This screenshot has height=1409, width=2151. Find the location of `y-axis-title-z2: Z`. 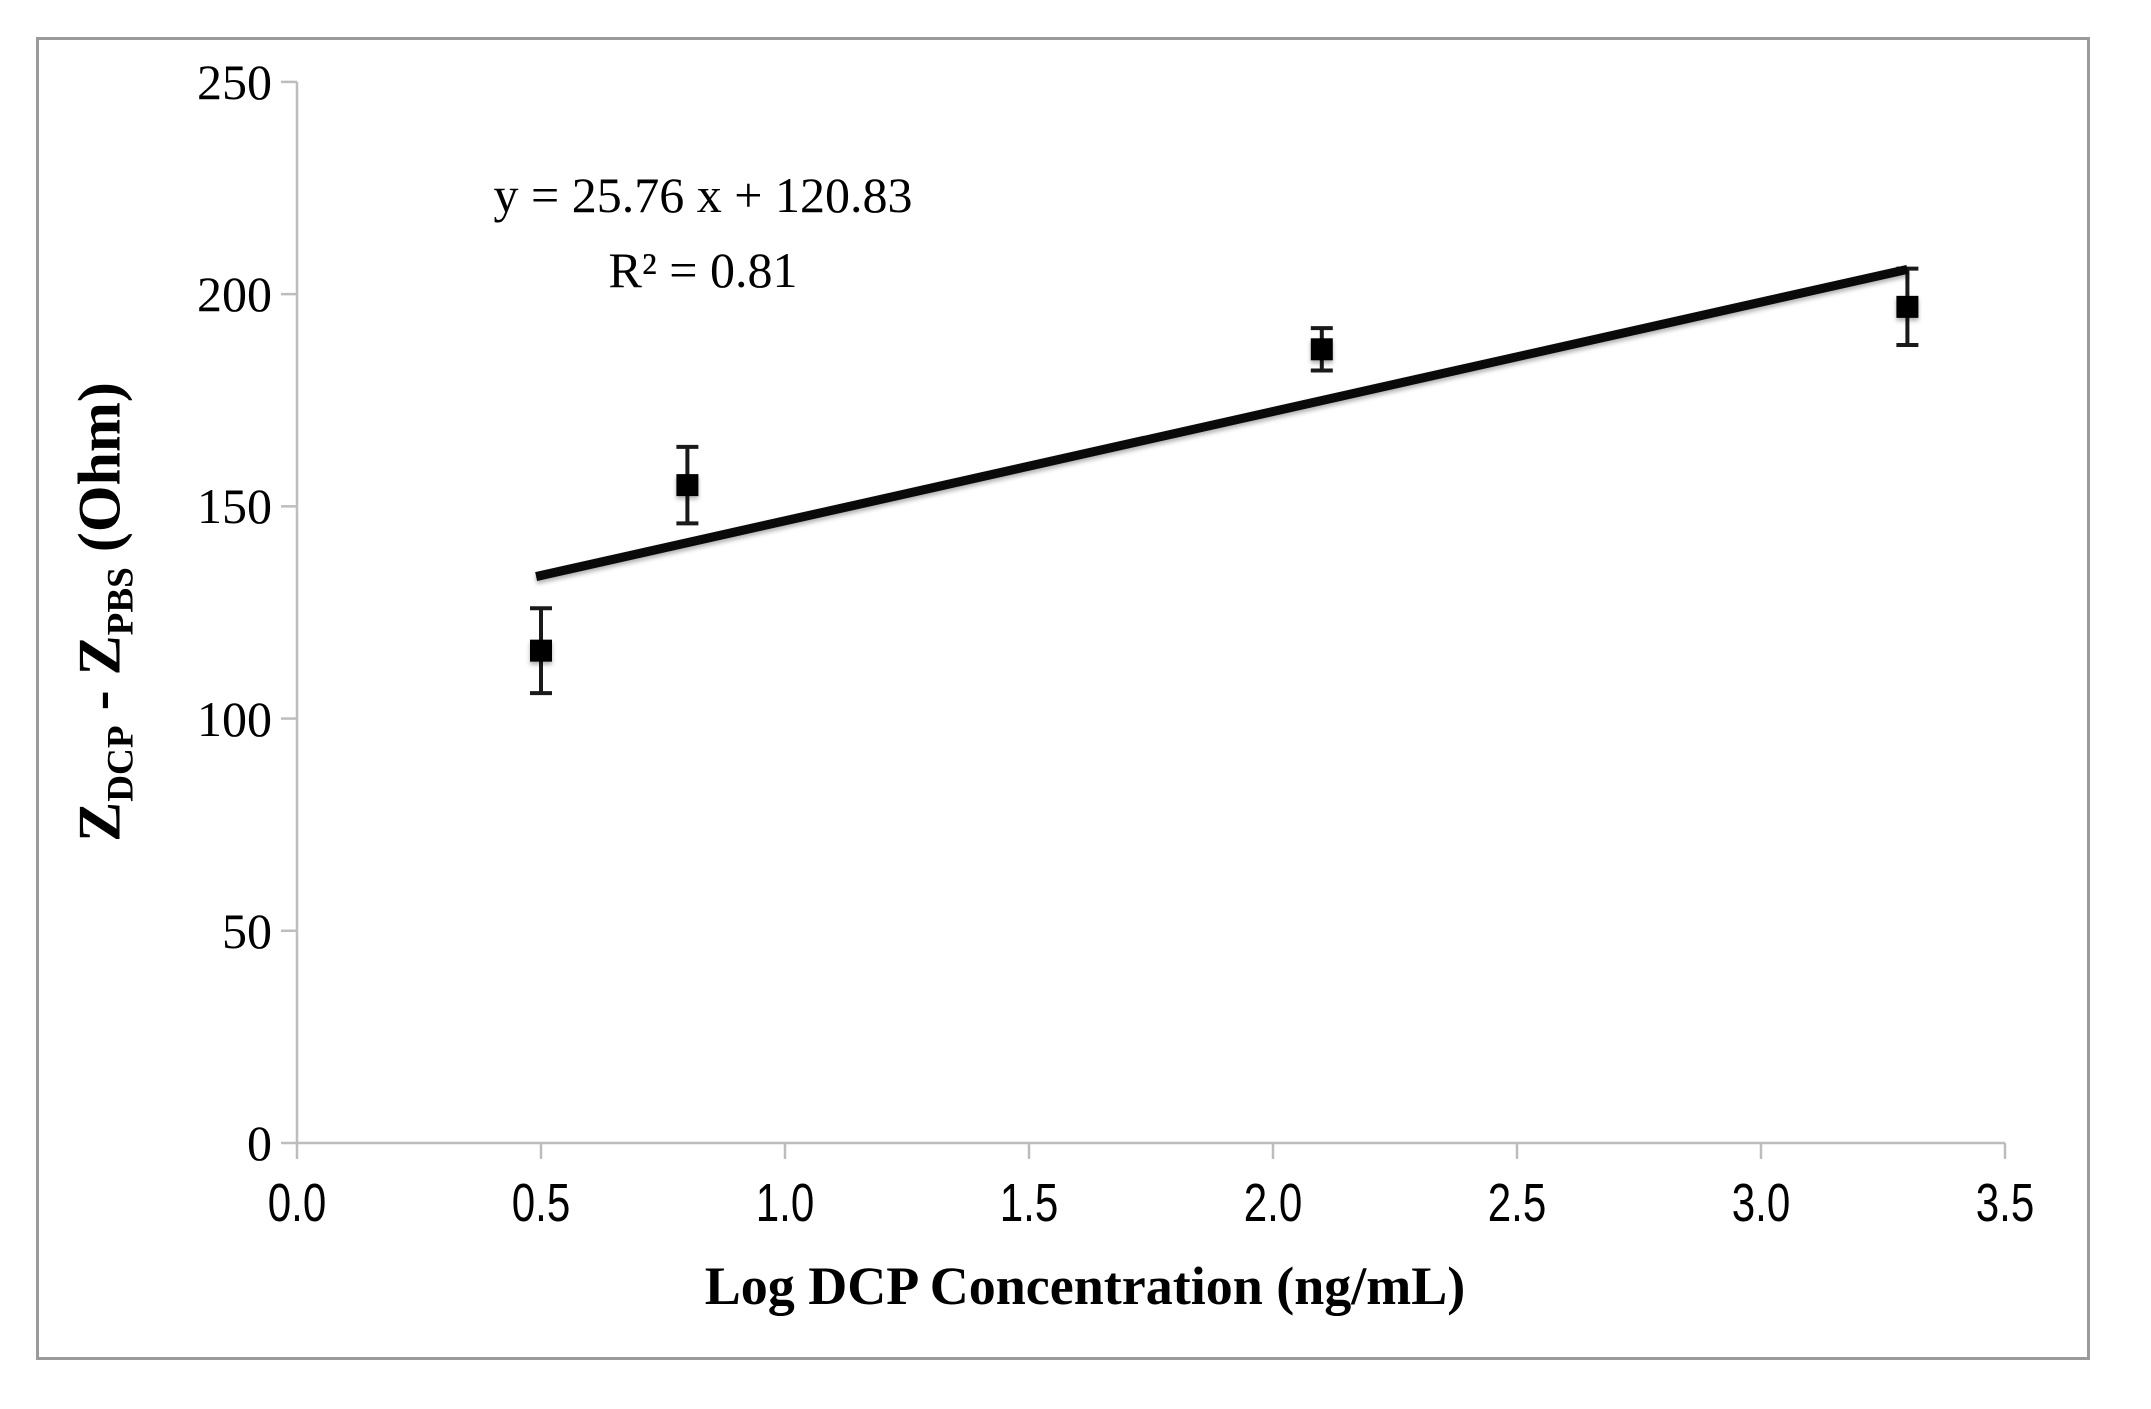

y-axis-title-z2: Z is located at coordinates (99, 655).